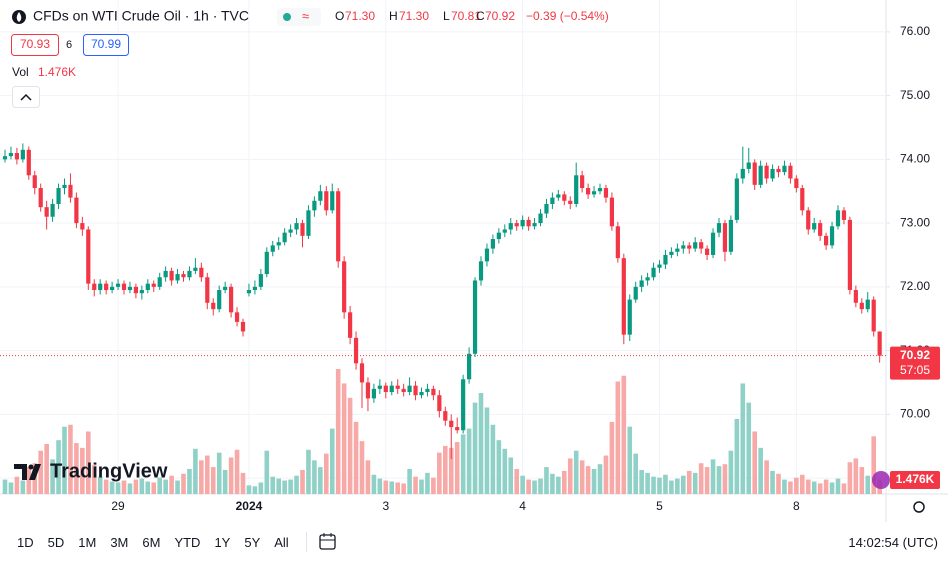  What do you see at coordinates (56, 542) in the screenshot?
I see `range-button: 5D` at bounding box center [56, 542].